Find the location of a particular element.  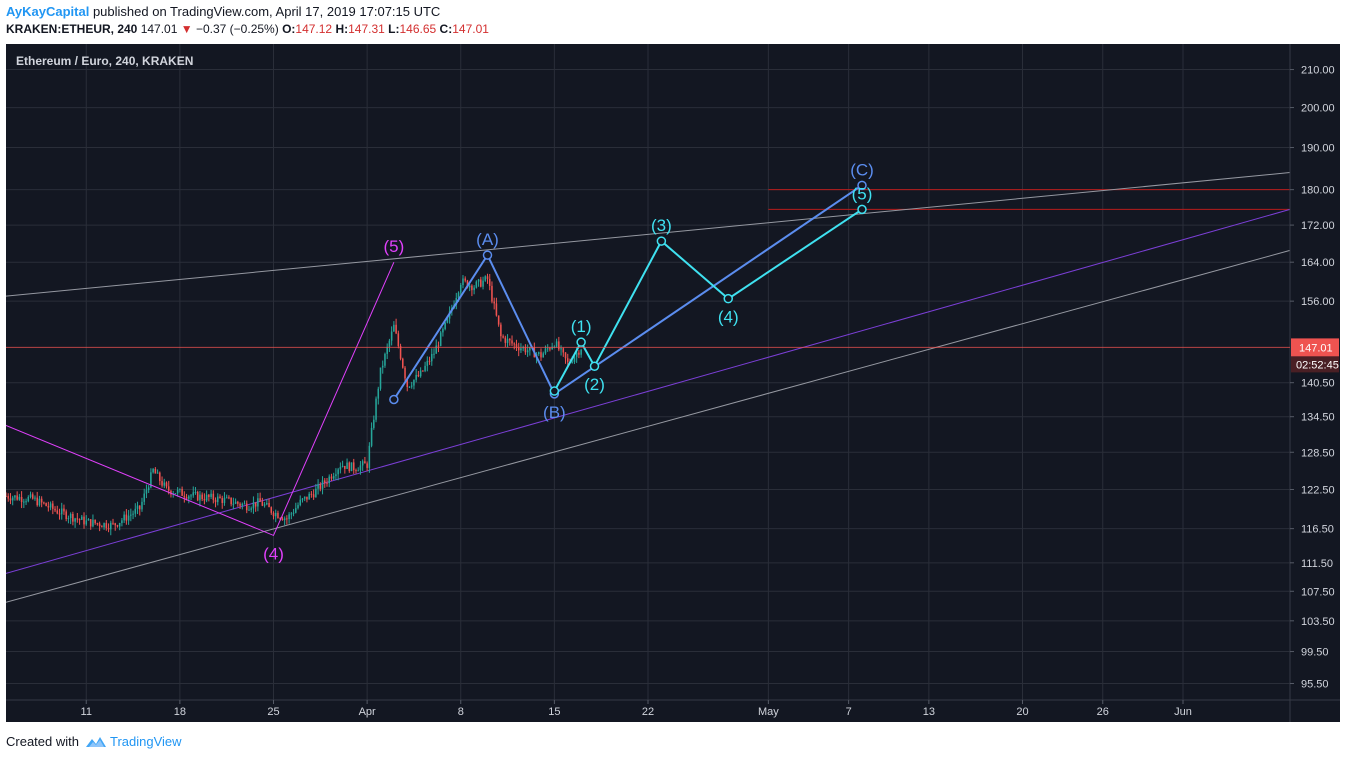

y-tick-label: 116.50 is located at coordinates (1317, 530).